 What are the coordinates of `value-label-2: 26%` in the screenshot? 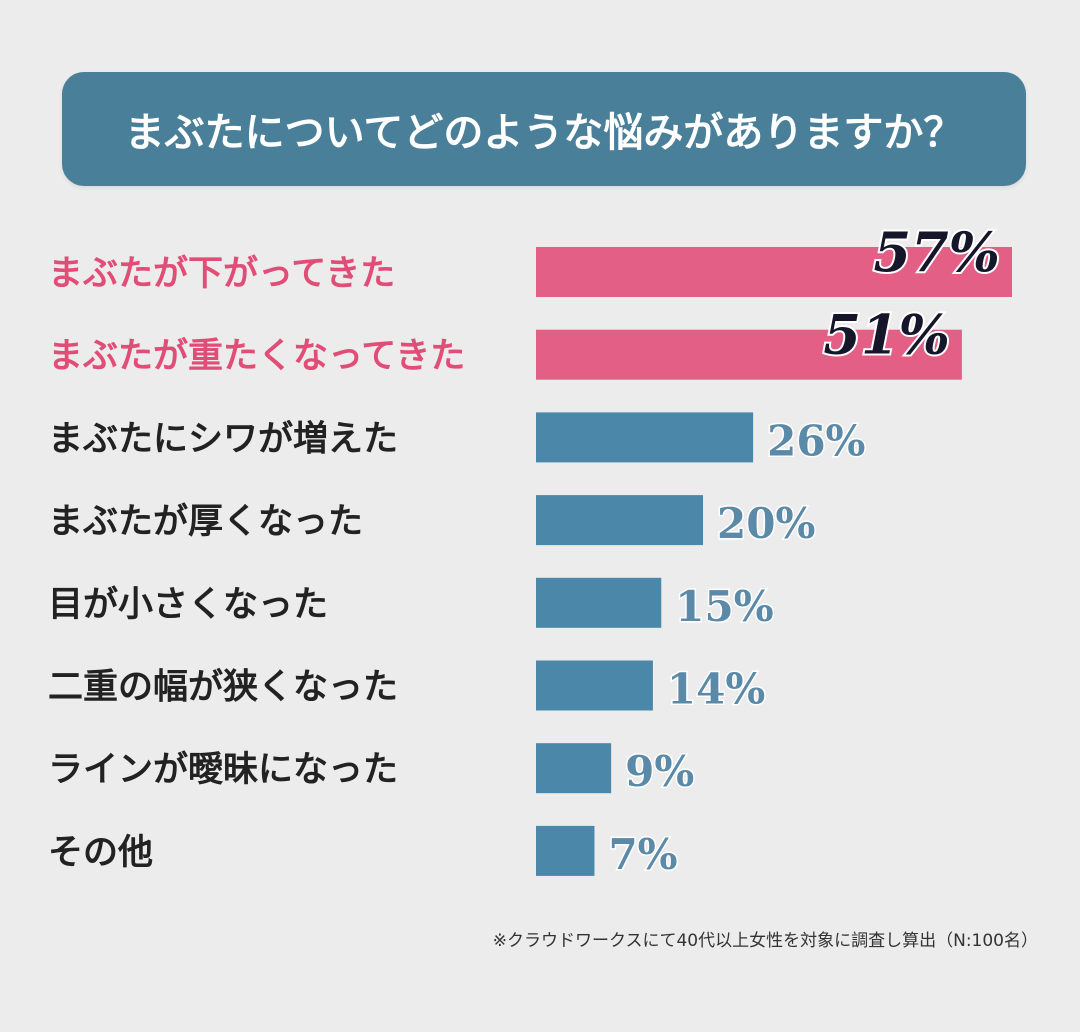 It's located at (816, 440).